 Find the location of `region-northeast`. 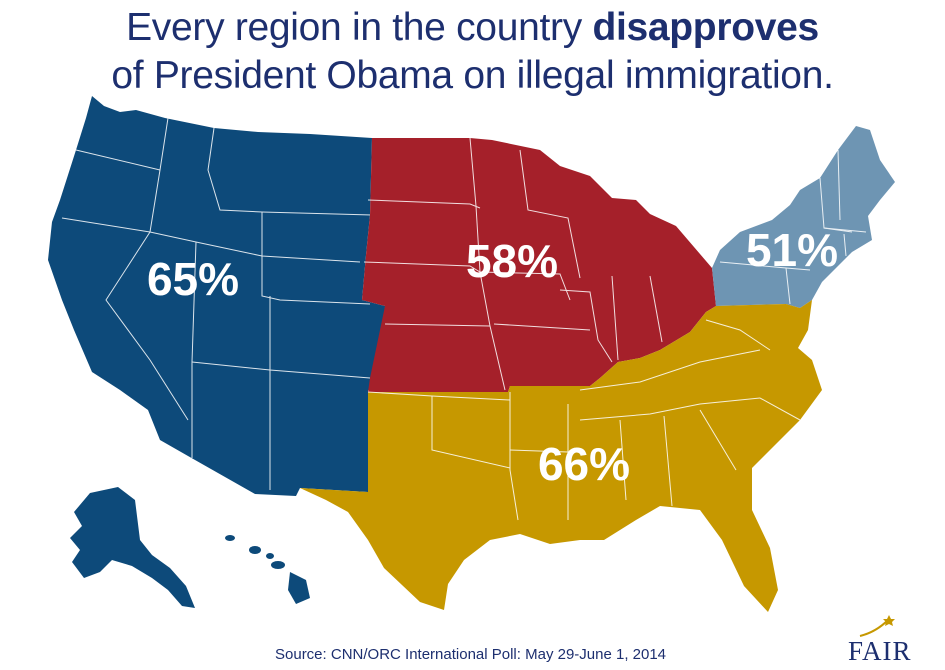

region-northeast is located at coordinates (803, 217).